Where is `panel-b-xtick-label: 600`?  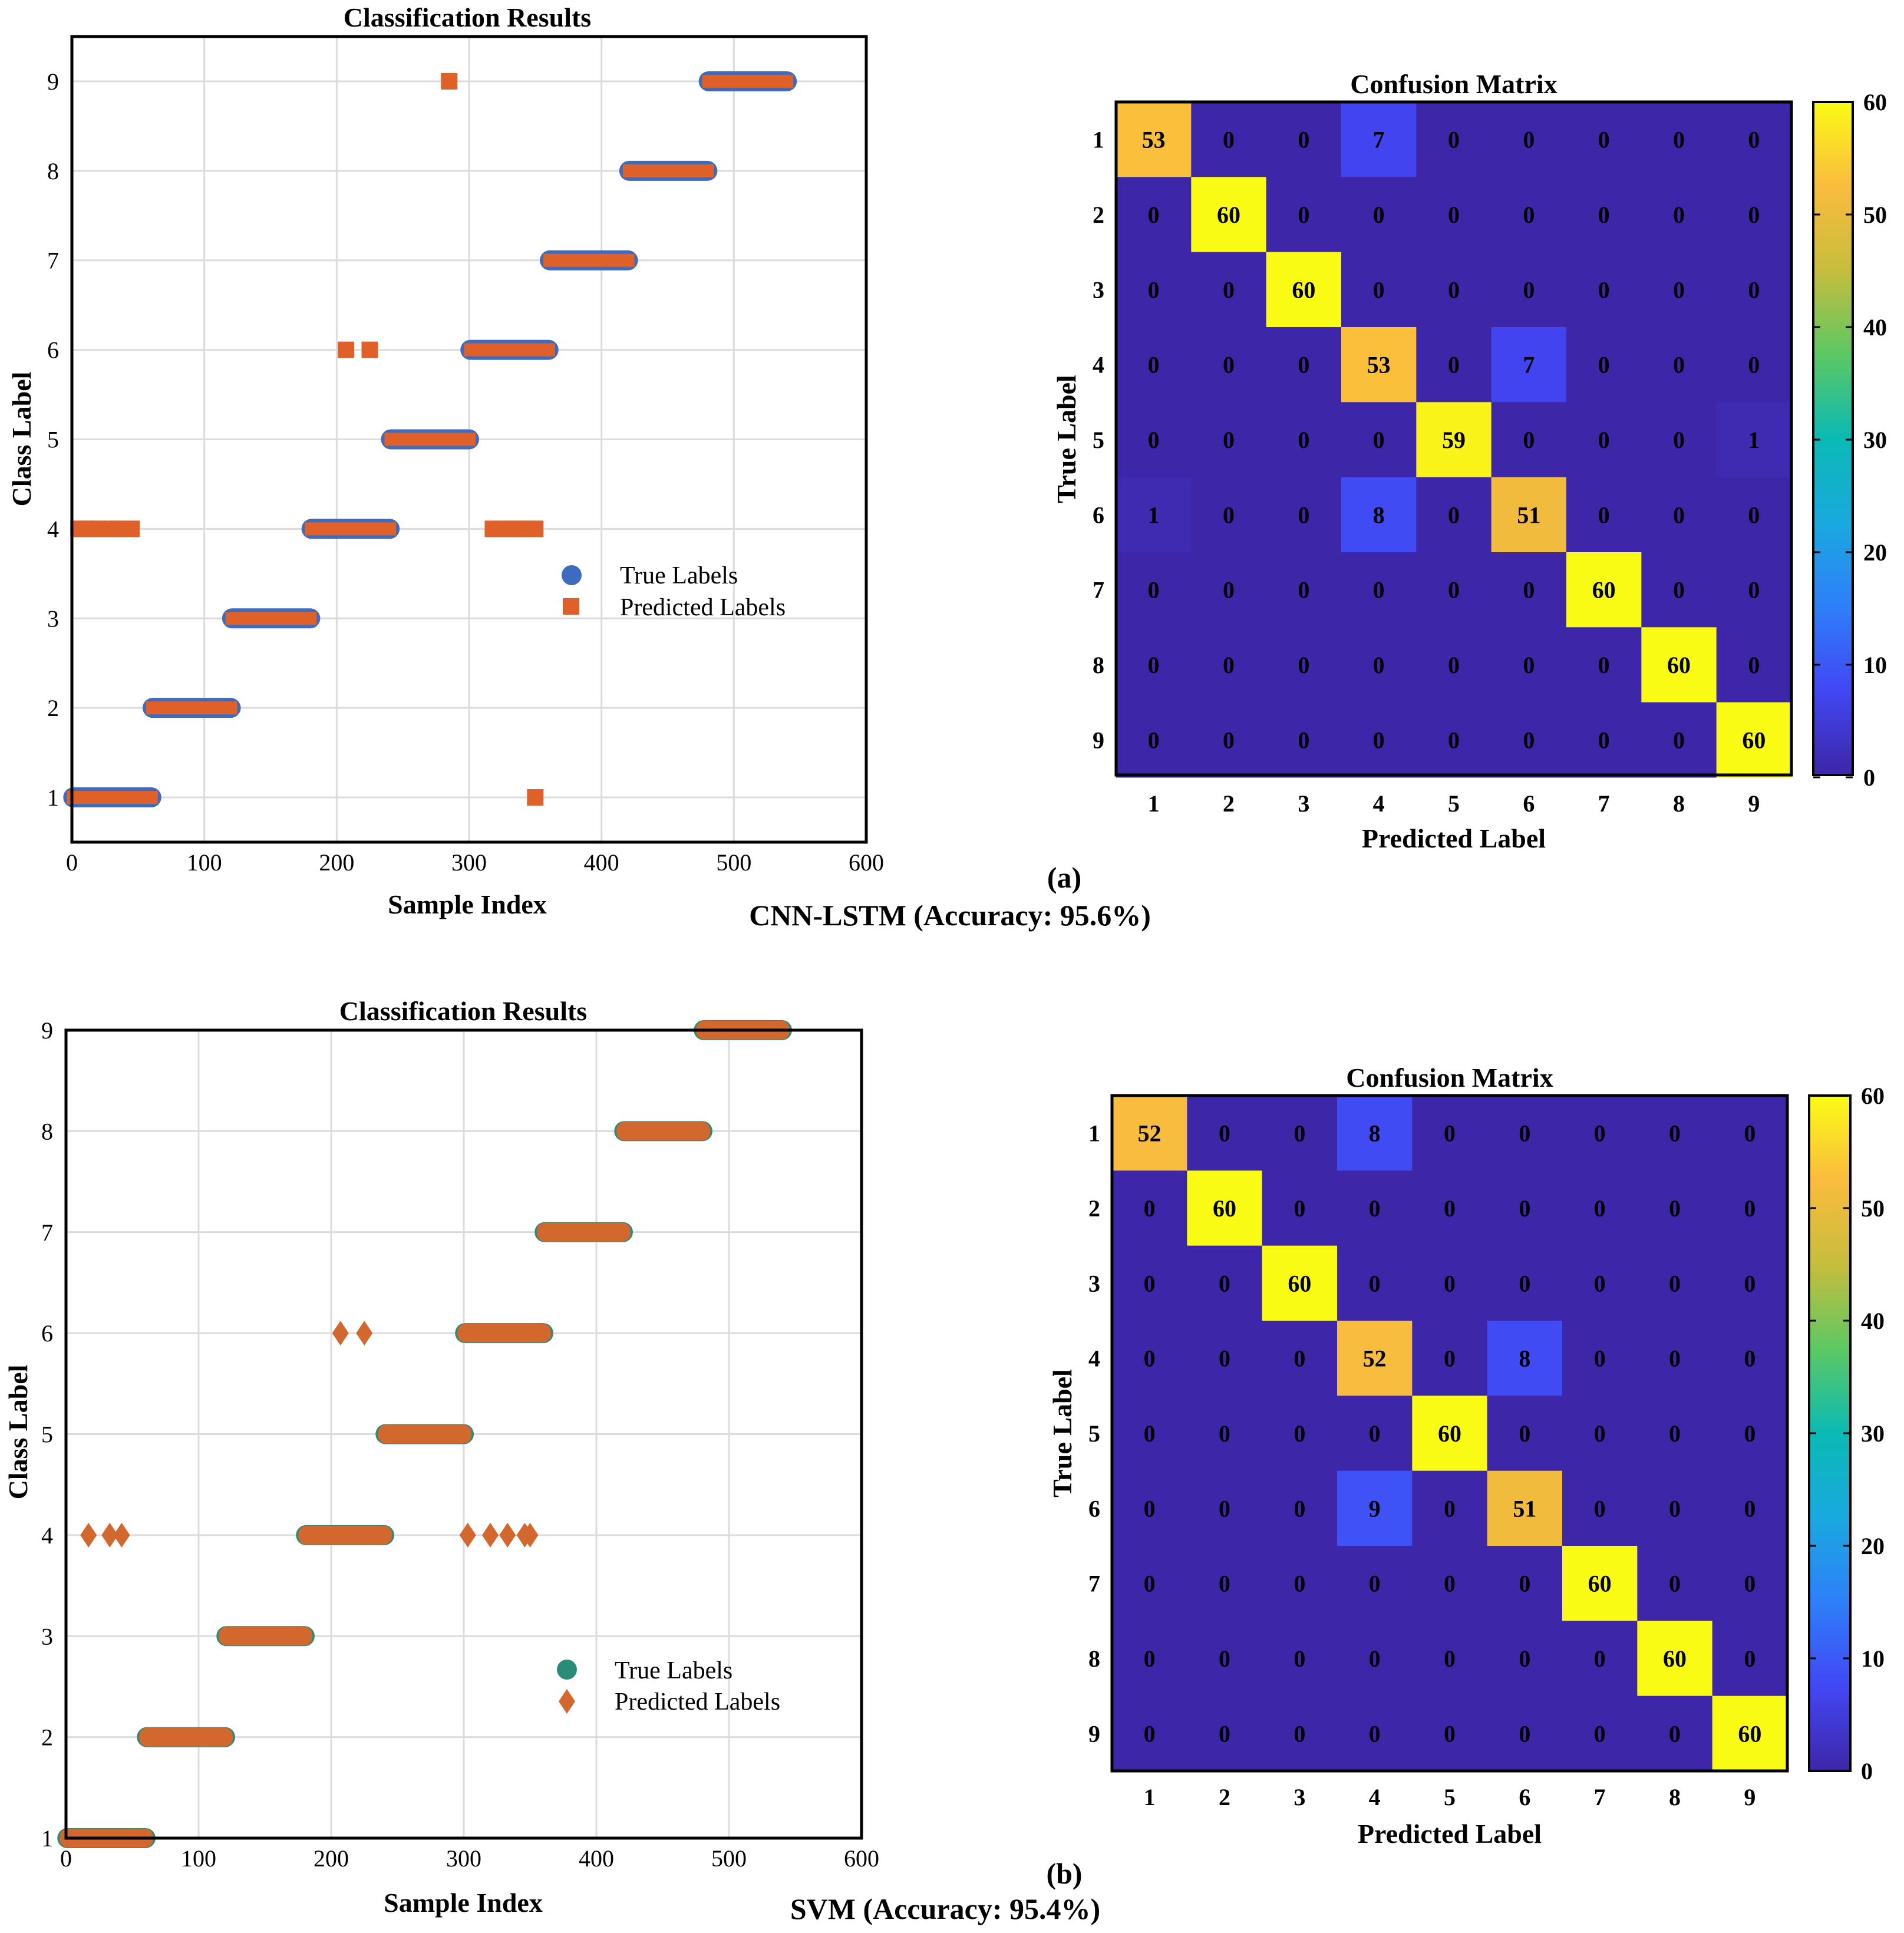
panel-b-xtick-label: 600 is located at coordinates (861, 1859).